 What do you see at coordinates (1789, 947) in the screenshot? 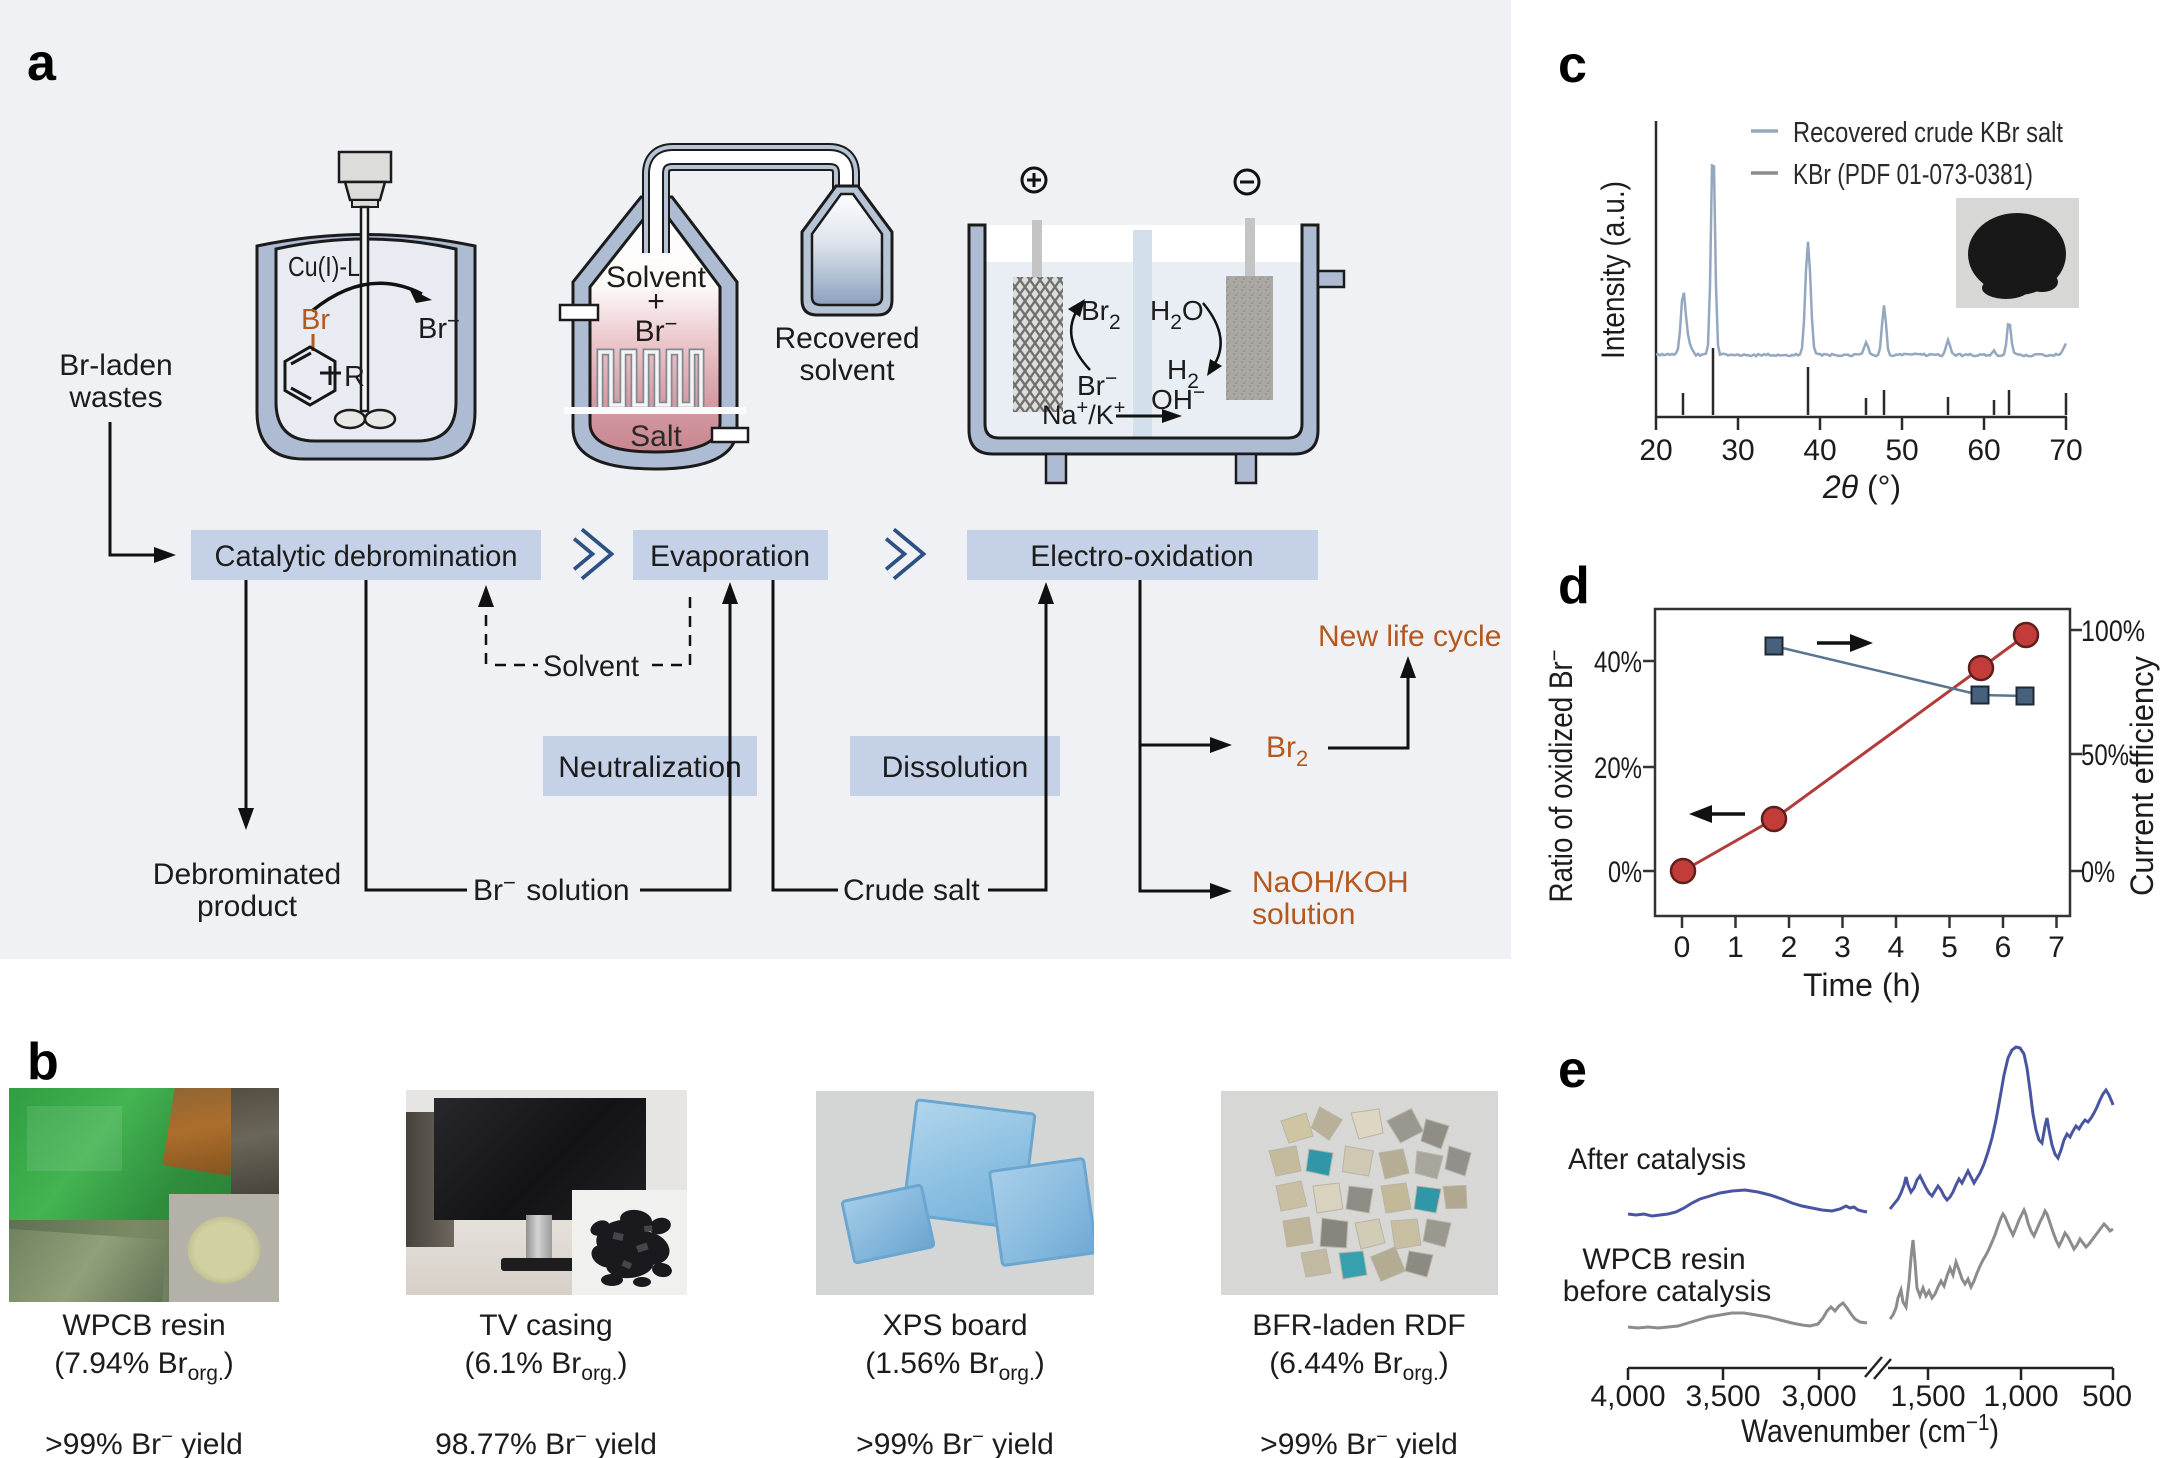
I see `svg-text: 2` at bounding box center [1789, 947].